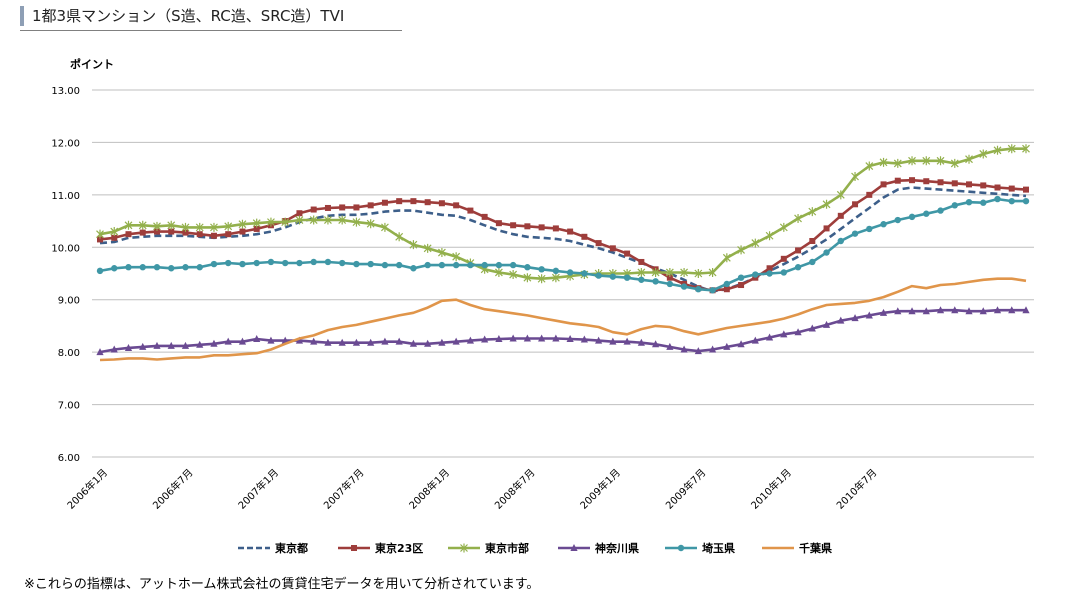 This screenshot has width=1076, height=606. What do you see at coordinates (399, 548) in the screenshot?
I see `legend-label: 東京23区` at bounding box center [399, 548].